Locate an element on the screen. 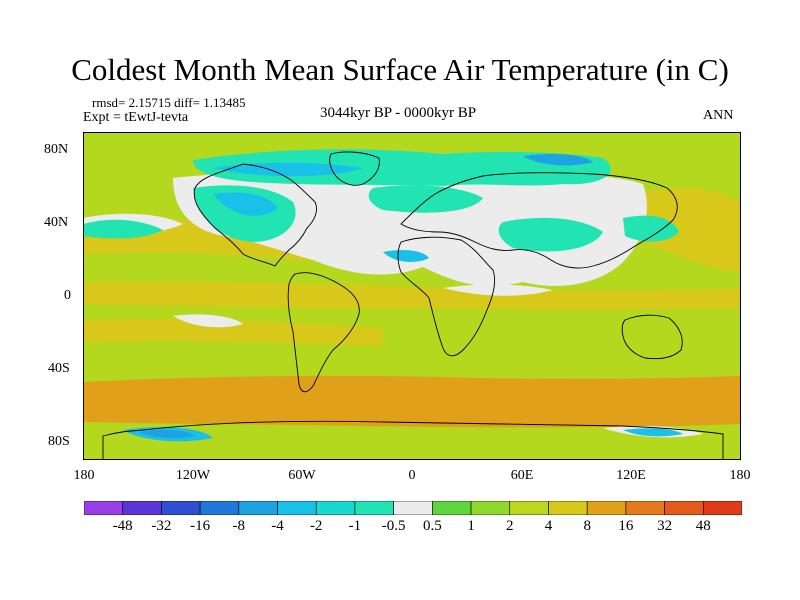 The width and height of the screenshot is (800, 600). lon-label-180w: 180 is located at coordinates (84, 475).